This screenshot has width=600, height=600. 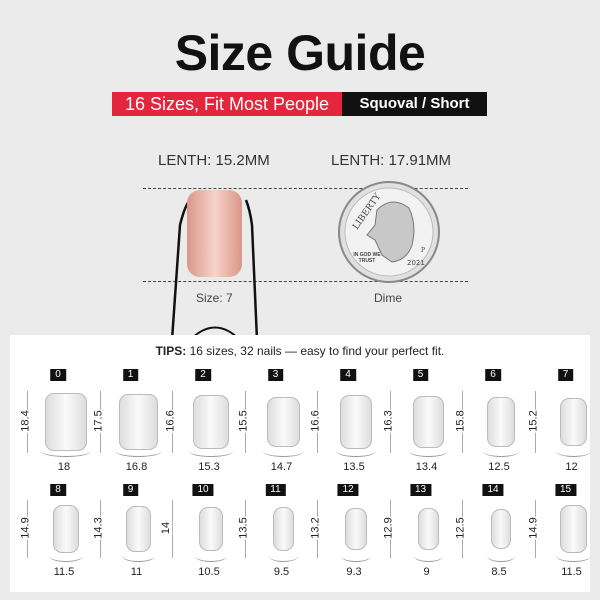 I want to click on width-label: 12, so click(x=571, y=467).